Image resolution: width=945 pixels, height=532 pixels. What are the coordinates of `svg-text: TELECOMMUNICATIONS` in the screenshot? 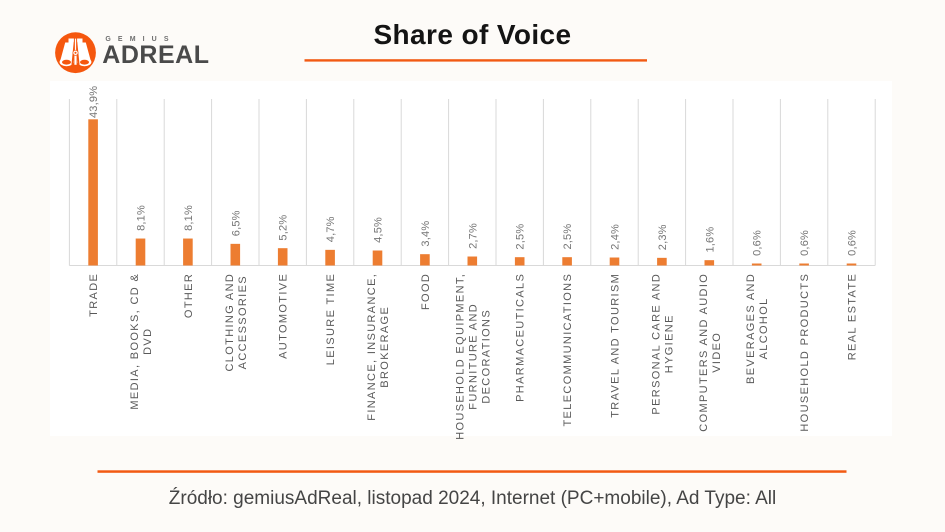 It's located at (568, 350).